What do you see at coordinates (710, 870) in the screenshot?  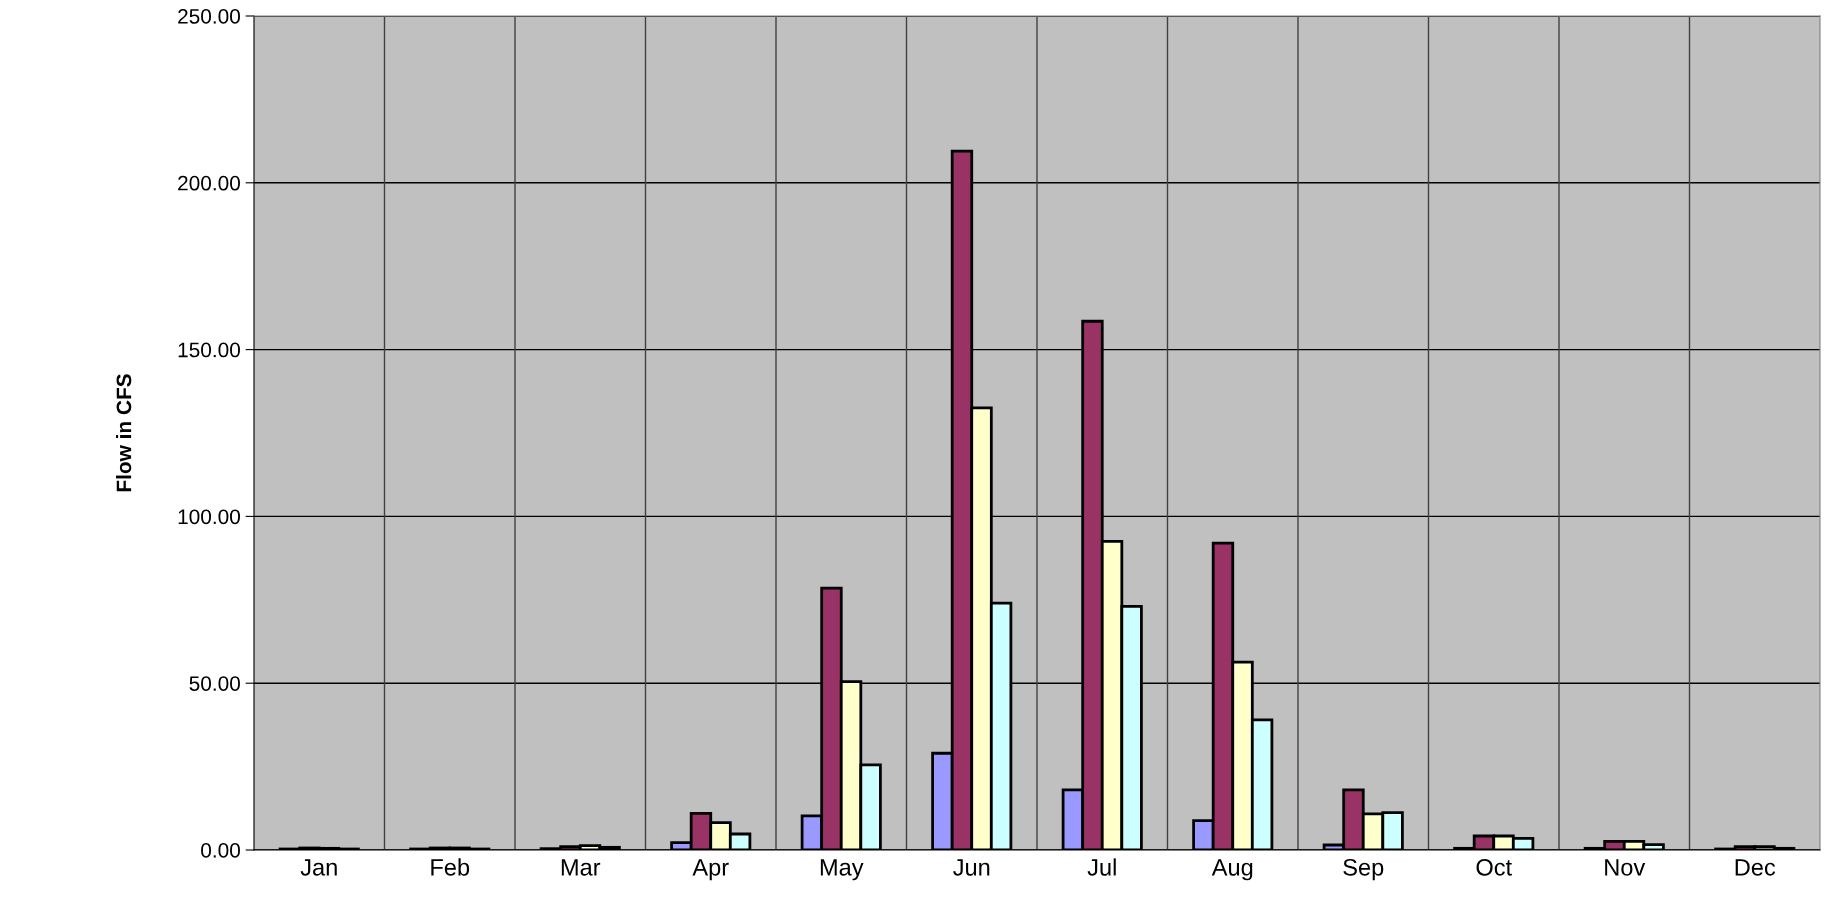 I see `x-tick-label: Apr` at bounding box center [710, 870].